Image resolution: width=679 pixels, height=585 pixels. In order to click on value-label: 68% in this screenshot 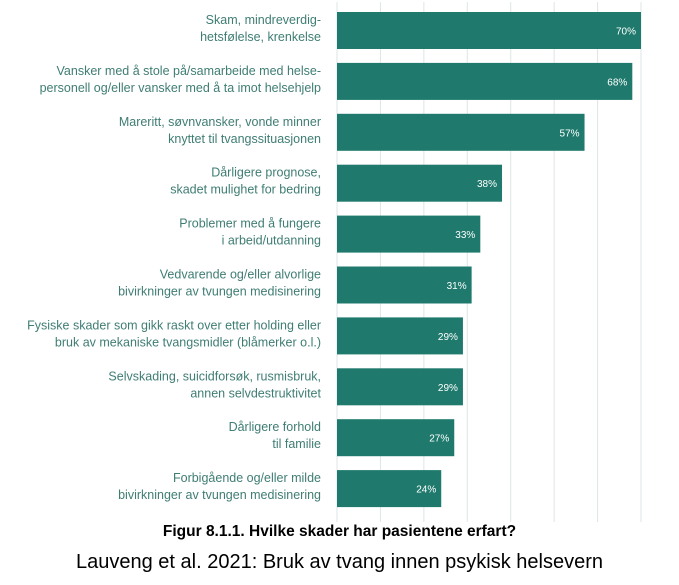, I will do `click(617, 82)`.